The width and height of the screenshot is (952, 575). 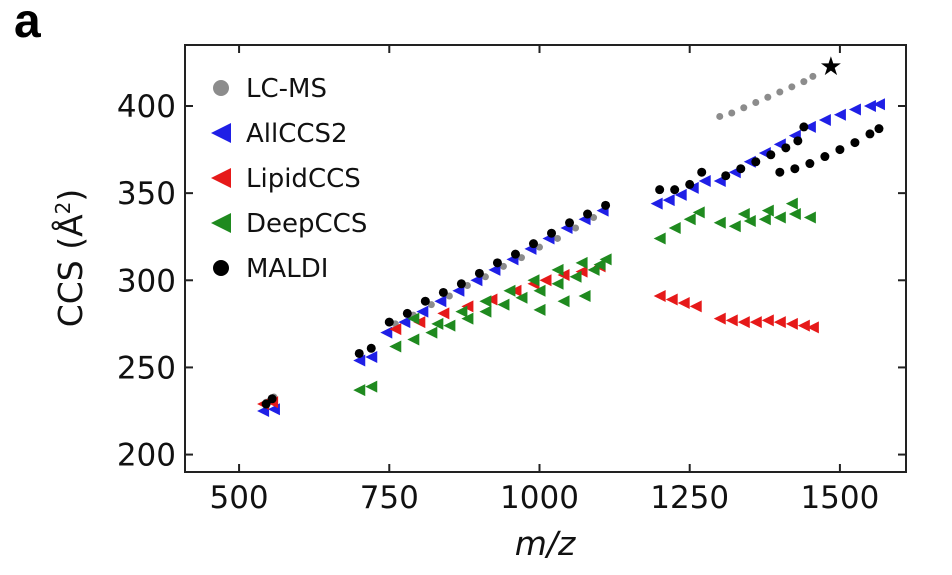 What do you see at coordinates (70, 258) in the screenshot?
I see `y-axis-label: CCS (Å2)` at bounding box center [70, 258].